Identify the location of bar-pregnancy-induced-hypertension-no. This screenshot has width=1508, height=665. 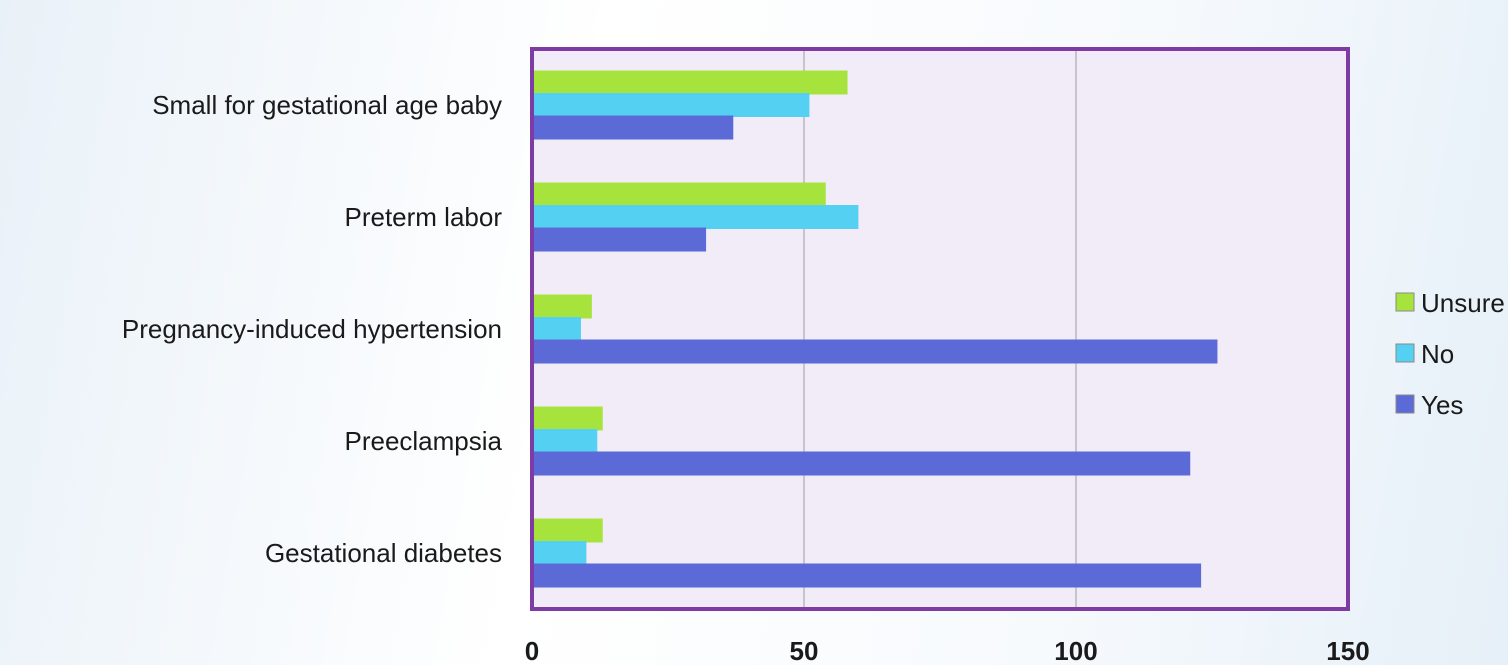
(556, 329).